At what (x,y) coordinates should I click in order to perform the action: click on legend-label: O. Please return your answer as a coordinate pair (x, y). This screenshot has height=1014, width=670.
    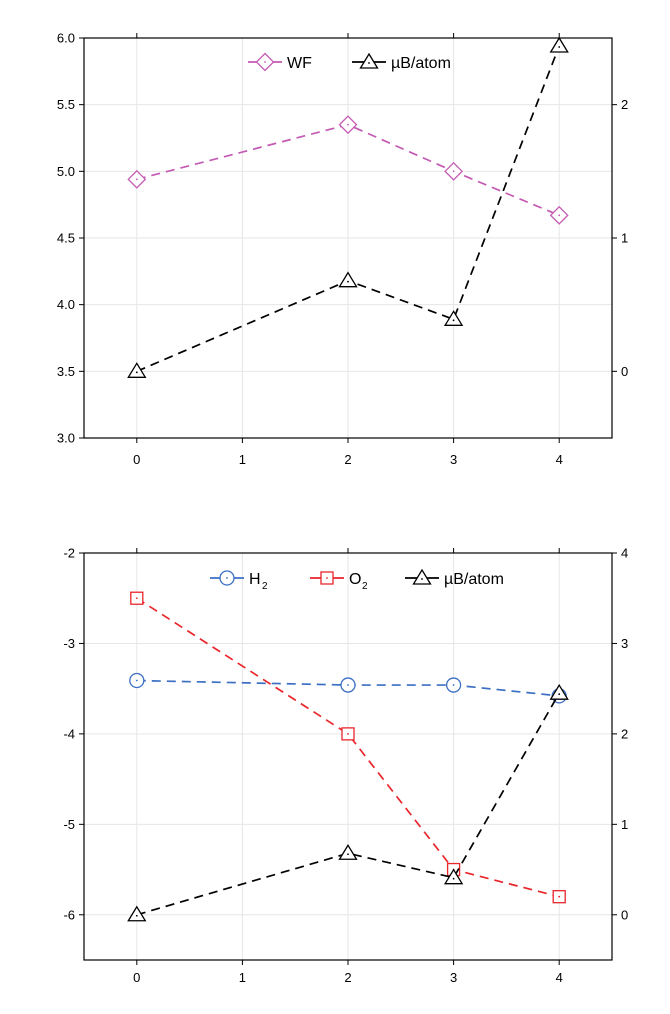
    Looking at the image, I should click on (355, 579).